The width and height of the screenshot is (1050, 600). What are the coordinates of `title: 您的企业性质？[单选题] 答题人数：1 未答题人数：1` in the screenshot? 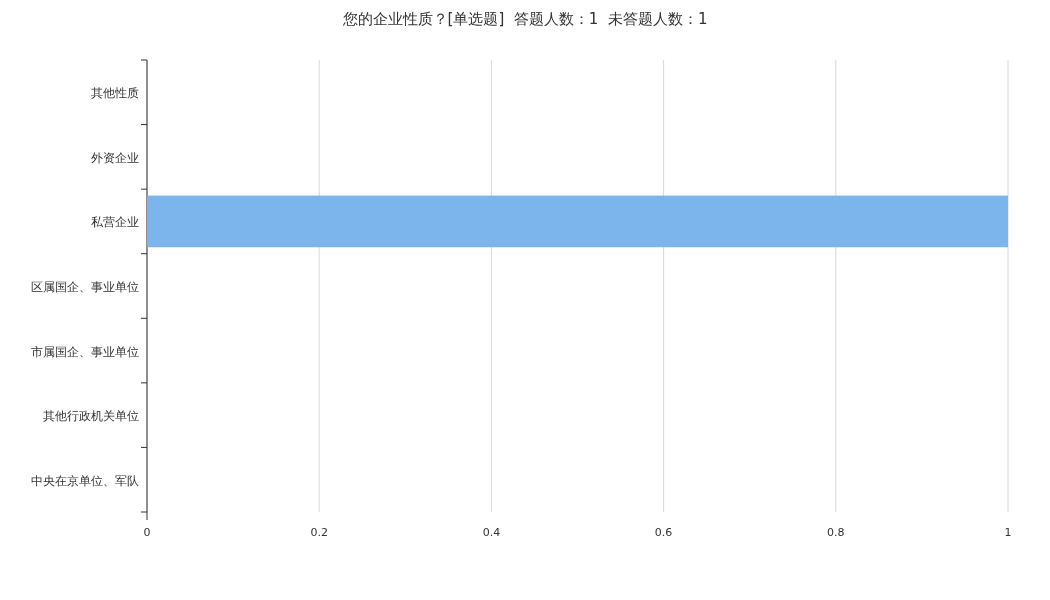 It's located at (525, 19).